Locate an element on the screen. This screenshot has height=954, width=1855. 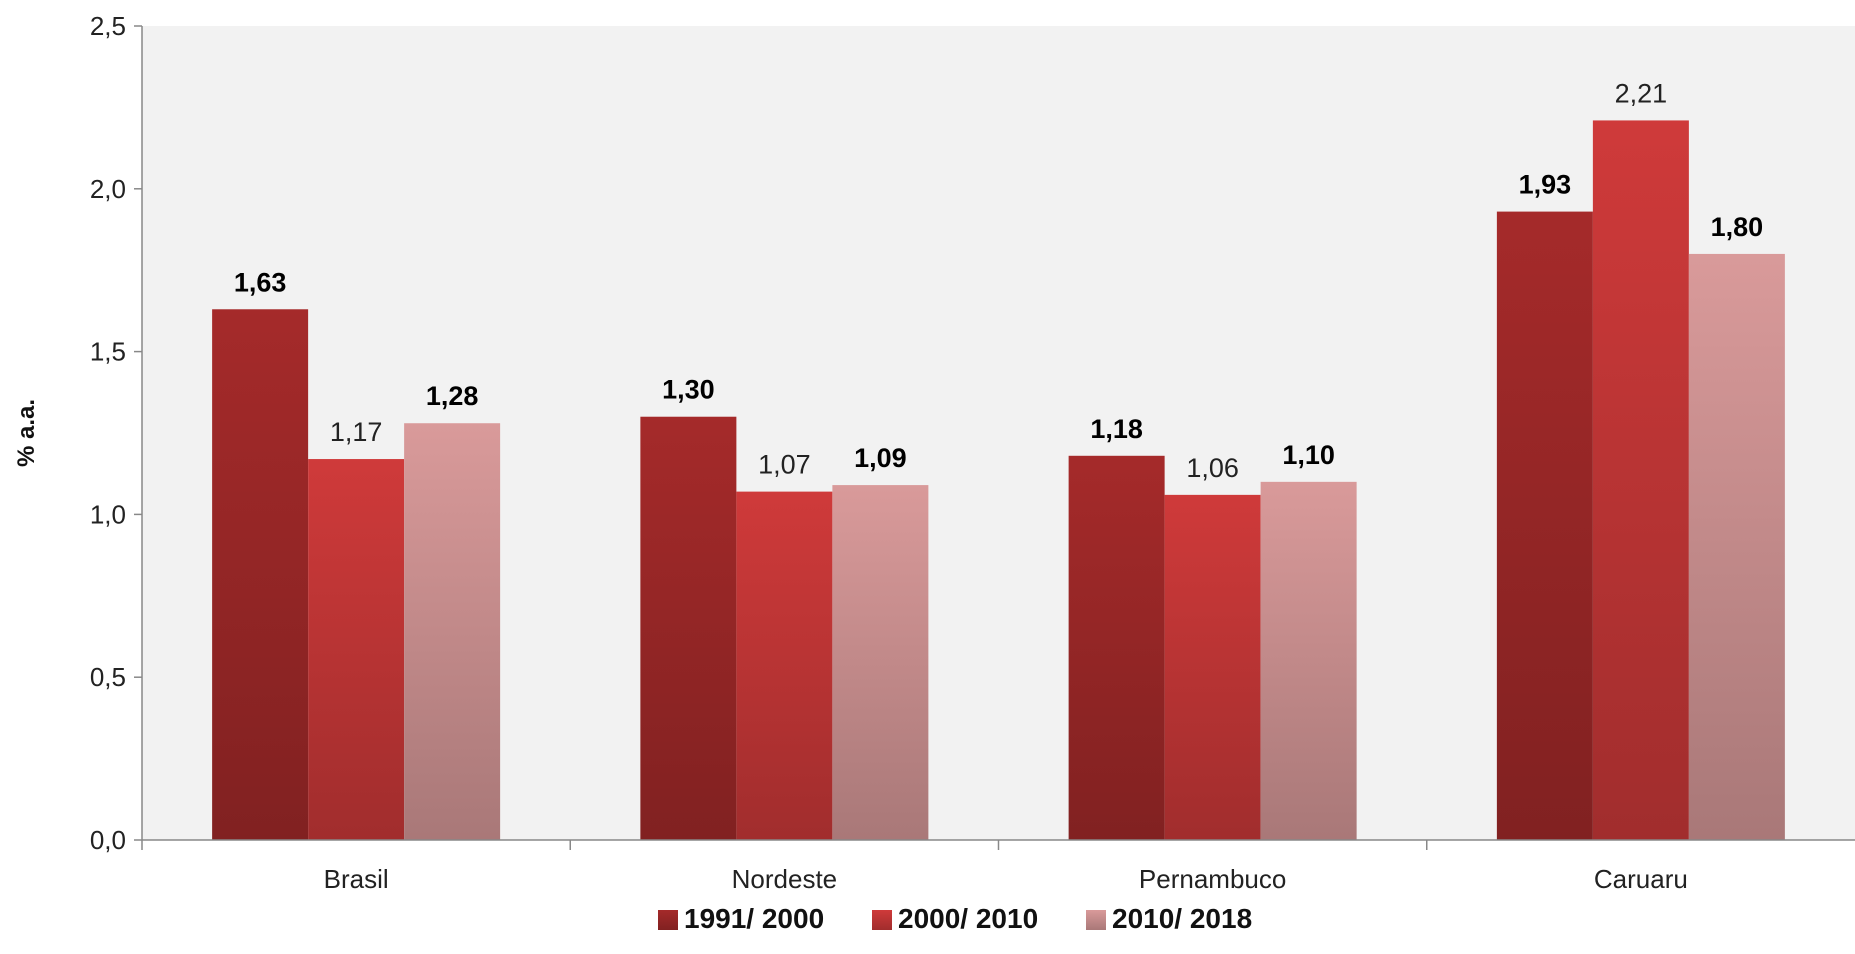
data-label: 1,06 is located at coordinates (1212, 468).